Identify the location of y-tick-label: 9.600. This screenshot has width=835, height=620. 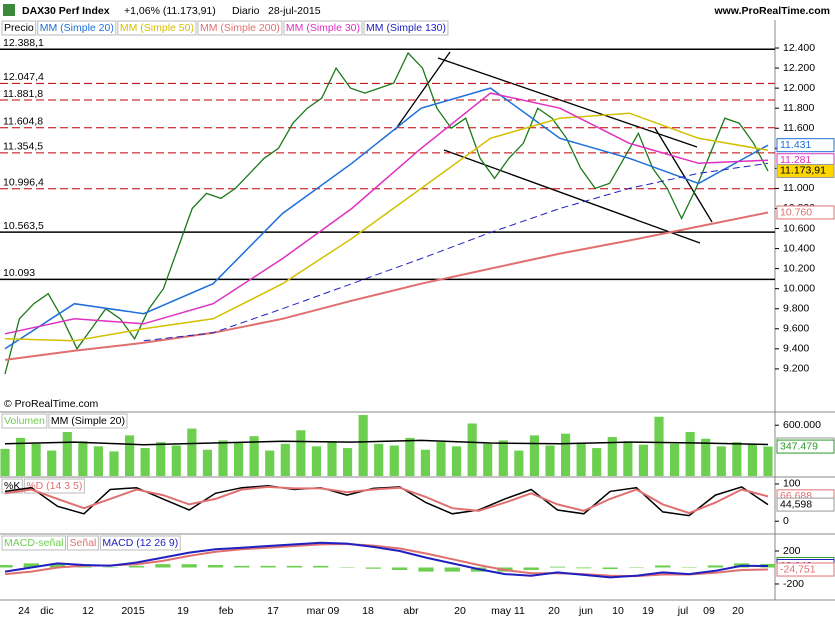
(796, 329).